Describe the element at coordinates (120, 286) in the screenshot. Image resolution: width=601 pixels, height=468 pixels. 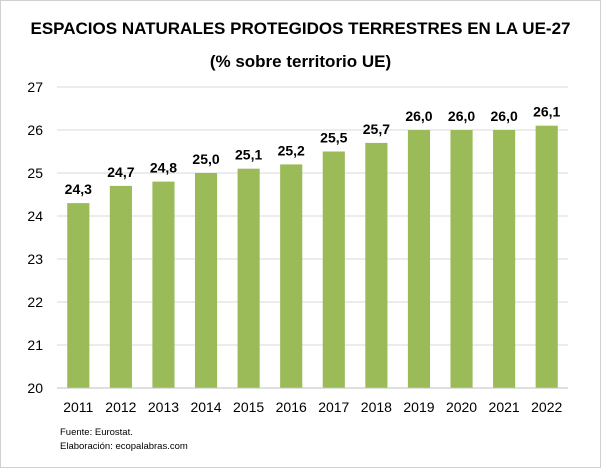
I see `bar-2012` at that location.